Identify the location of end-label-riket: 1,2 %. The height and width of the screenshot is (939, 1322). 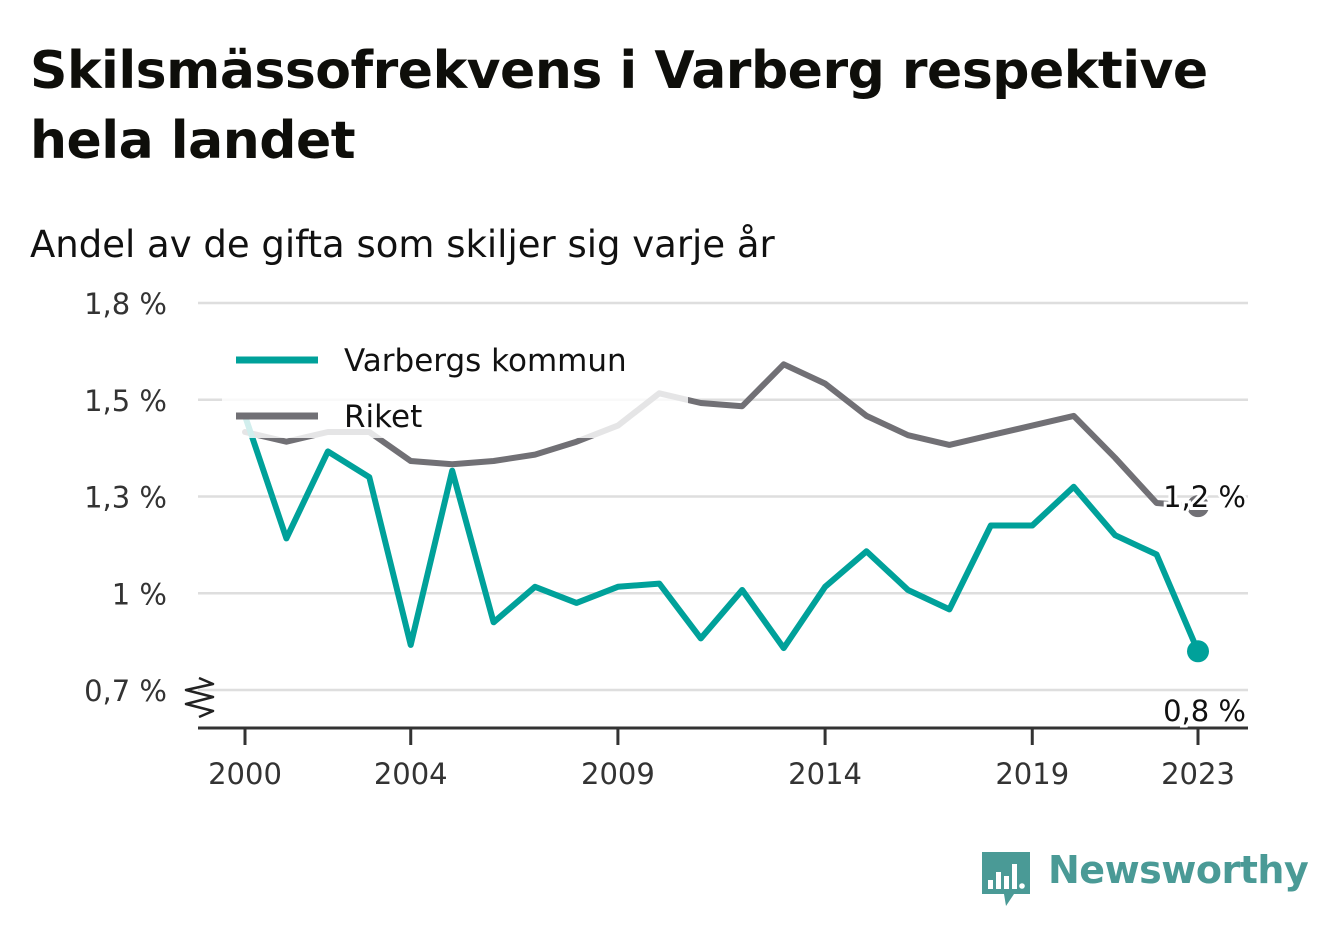
(1204, 497).